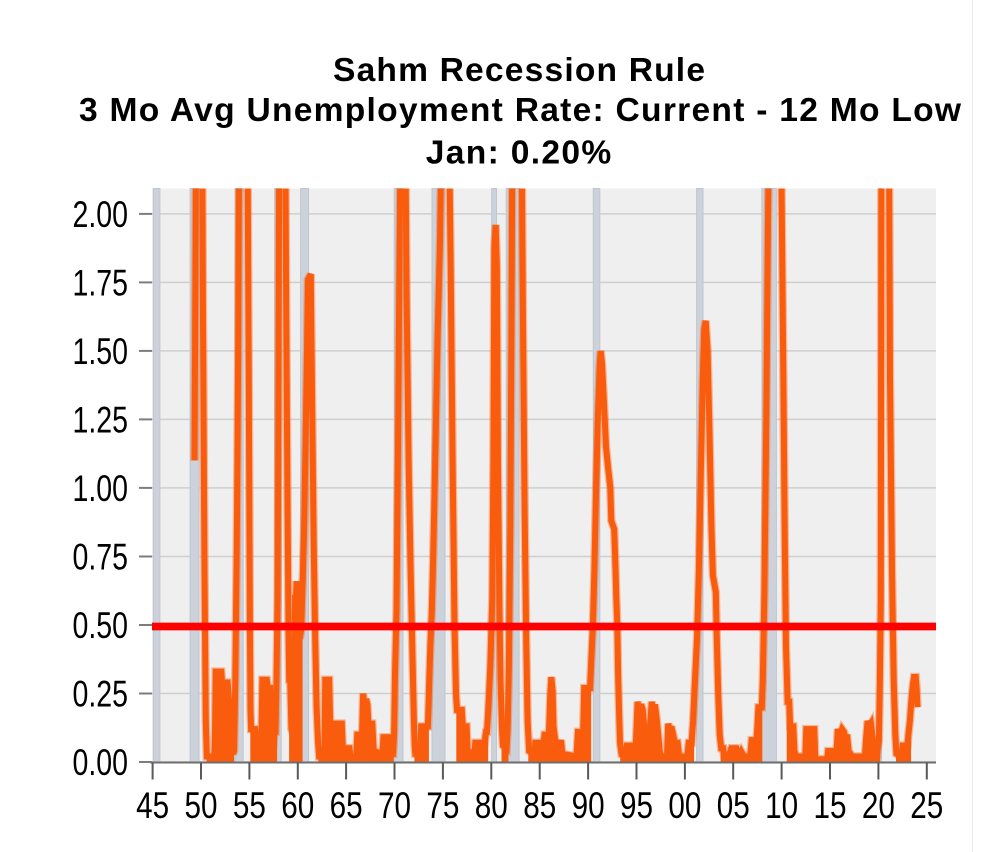  What do you see at coordinates (101, 625) in the screenshot?
I see `svg-text: 0.50` at bounding box center [101, 625].